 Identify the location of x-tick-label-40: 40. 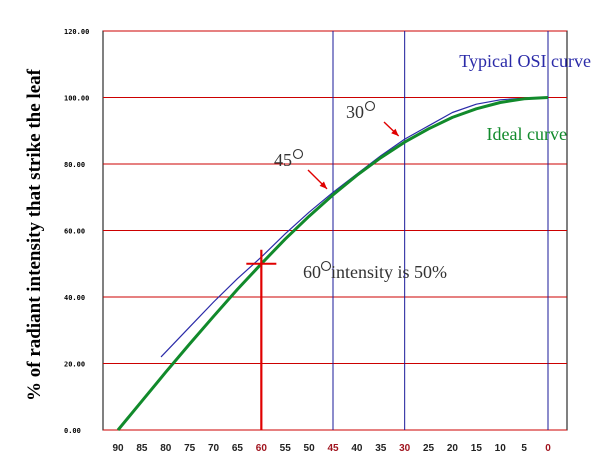
(357, 448).